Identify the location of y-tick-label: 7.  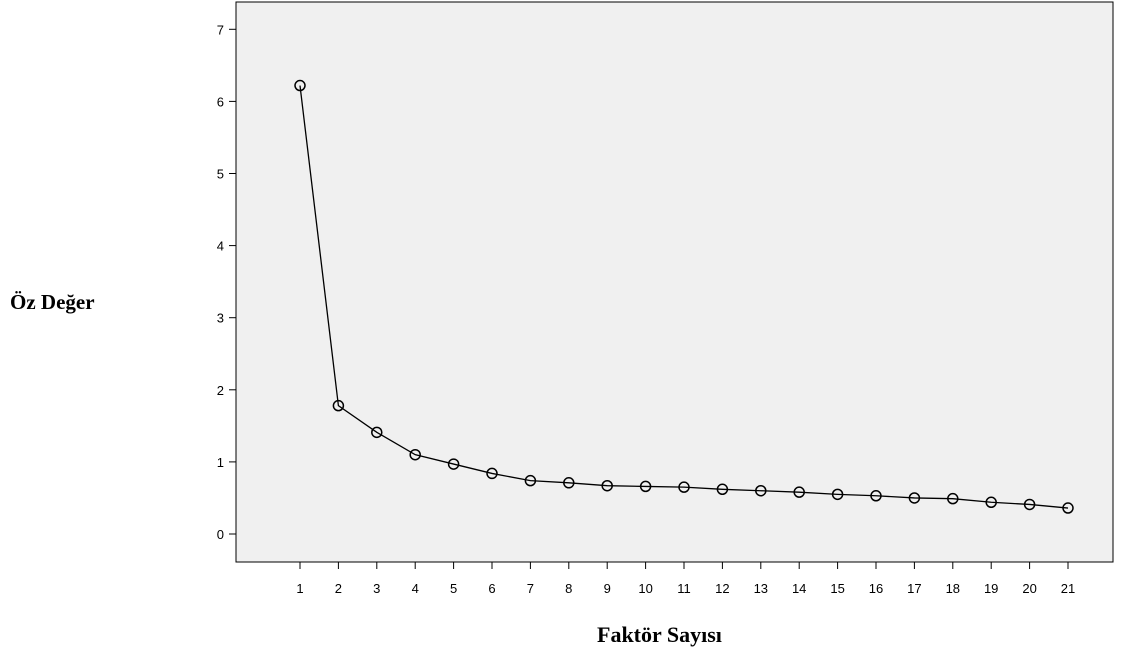
(220, 29).